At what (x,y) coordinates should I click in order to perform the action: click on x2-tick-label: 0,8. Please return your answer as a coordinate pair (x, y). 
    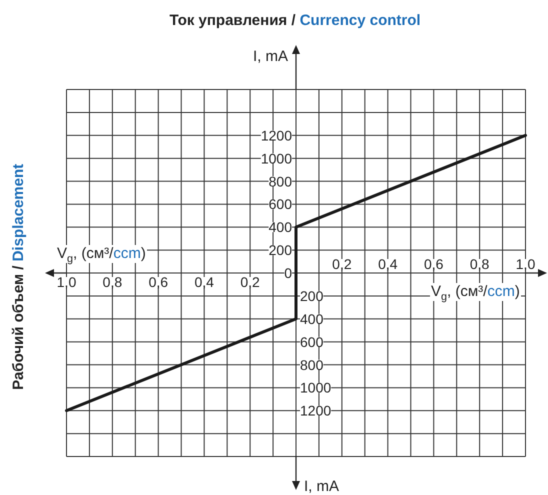
    Looking at the image, I should click on (480, 264).